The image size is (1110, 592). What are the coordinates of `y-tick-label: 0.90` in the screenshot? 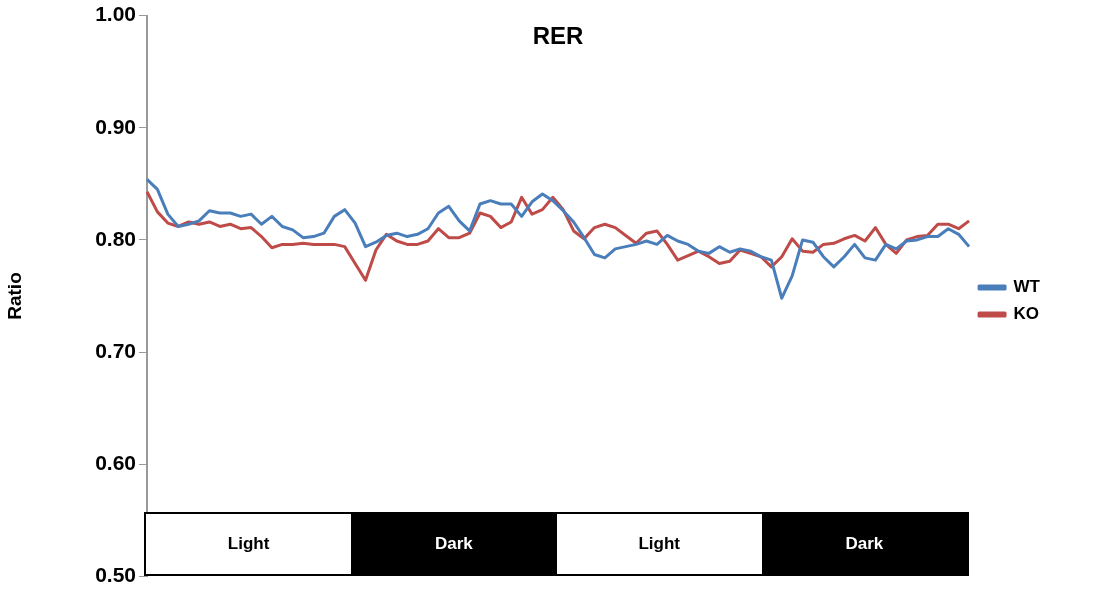 It's located at (115, 126).